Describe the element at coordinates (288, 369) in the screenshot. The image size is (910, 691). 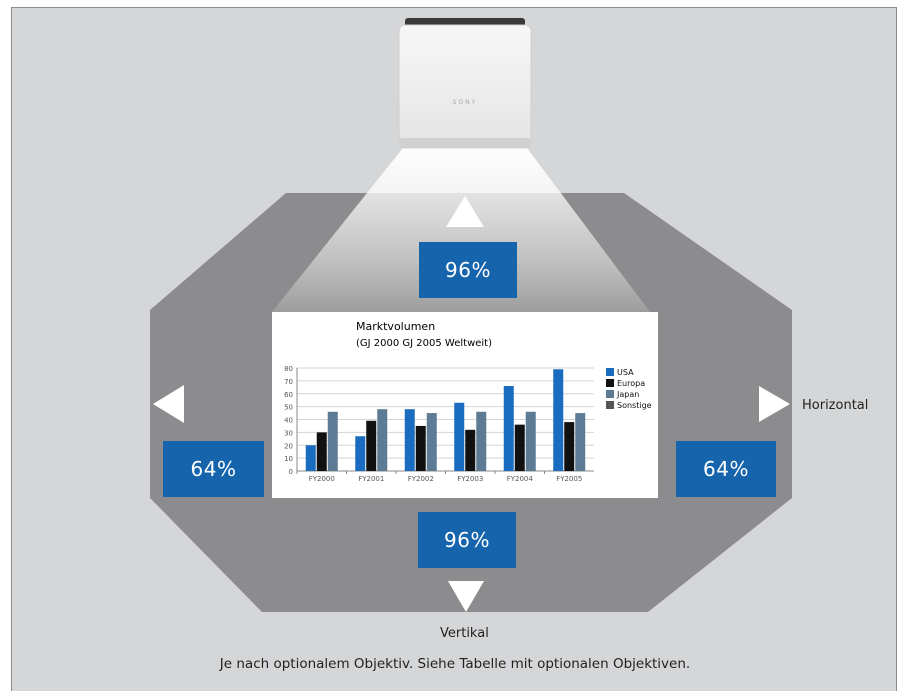
I see `y-tick-label: 80` at that location.